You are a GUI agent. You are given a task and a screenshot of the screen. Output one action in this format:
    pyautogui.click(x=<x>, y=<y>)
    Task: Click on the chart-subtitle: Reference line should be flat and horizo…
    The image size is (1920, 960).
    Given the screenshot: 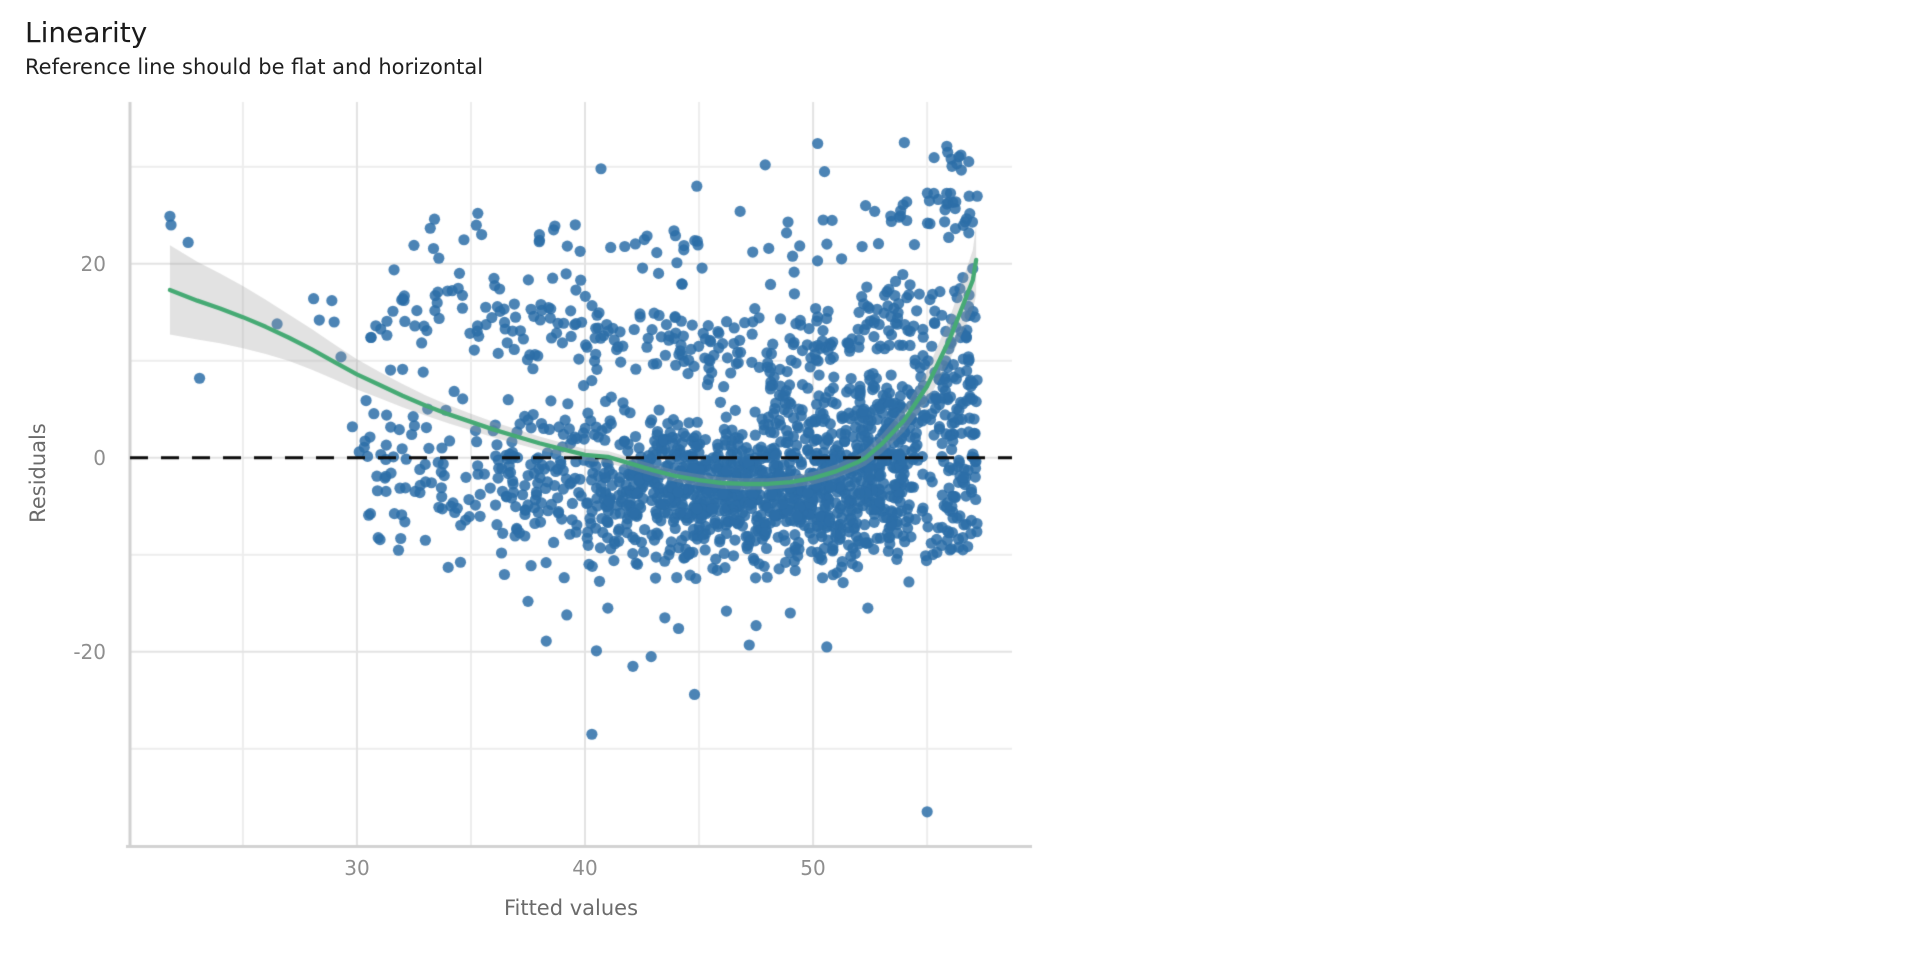 What is the action you would take?
    pyautogui.click(x=254, y=67)
    